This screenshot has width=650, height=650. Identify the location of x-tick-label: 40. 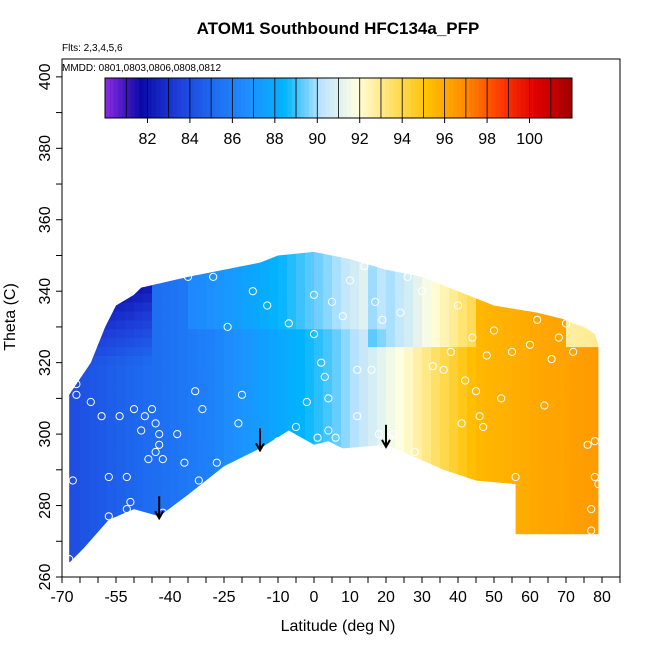
(458, 597).